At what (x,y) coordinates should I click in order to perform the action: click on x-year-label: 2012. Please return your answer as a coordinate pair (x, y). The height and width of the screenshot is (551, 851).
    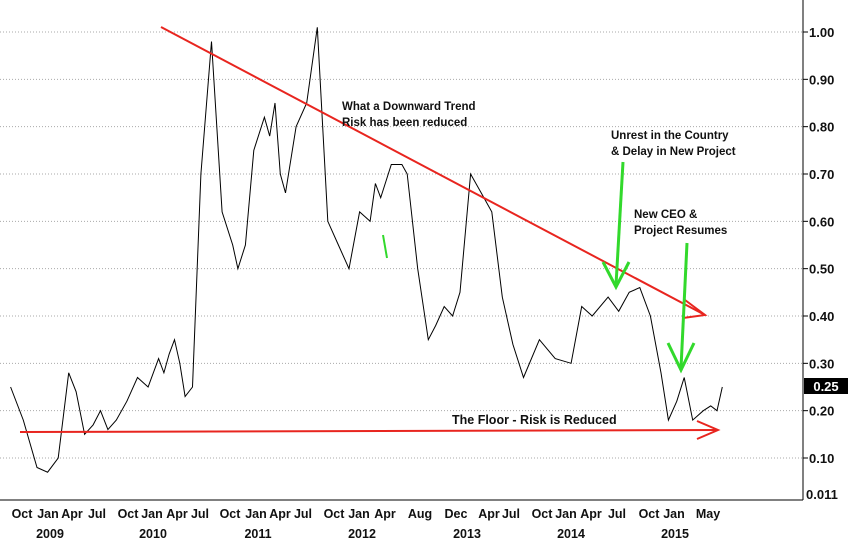
    Looking at the image, I should click on (362, 534).